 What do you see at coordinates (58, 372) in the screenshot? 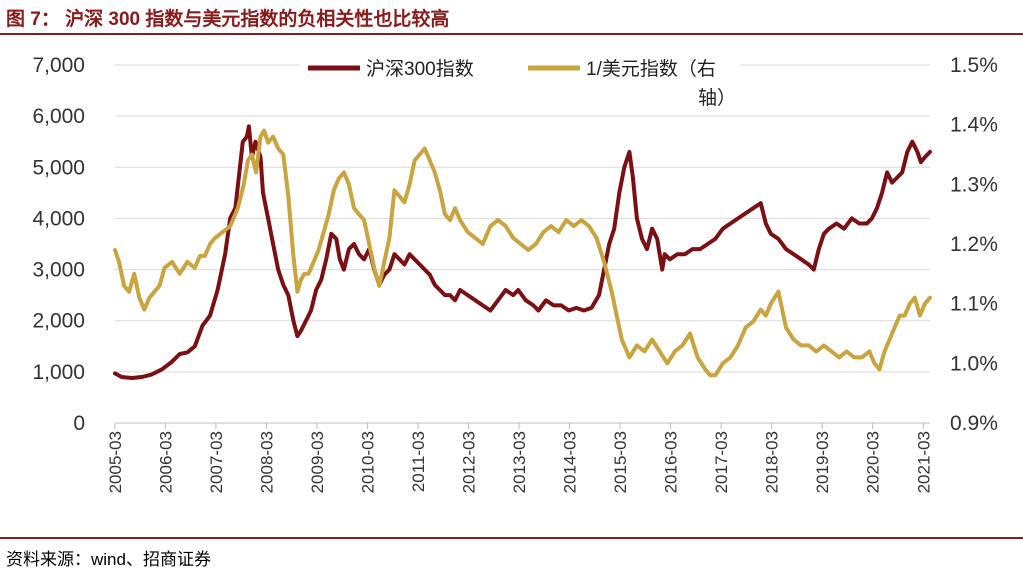
I see `y-tick-label: 1,000` at bounding box center [58, 372].